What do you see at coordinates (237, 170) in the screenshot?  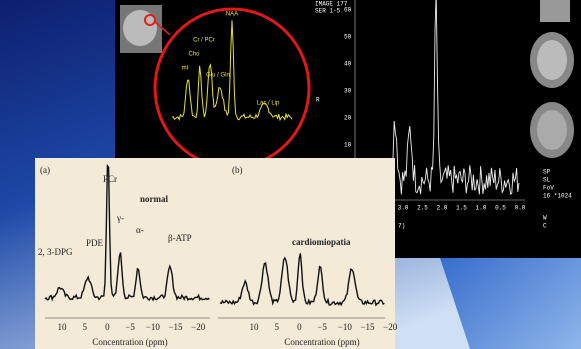 I see `panel-label: (b)` at bounding box center [237, 170].